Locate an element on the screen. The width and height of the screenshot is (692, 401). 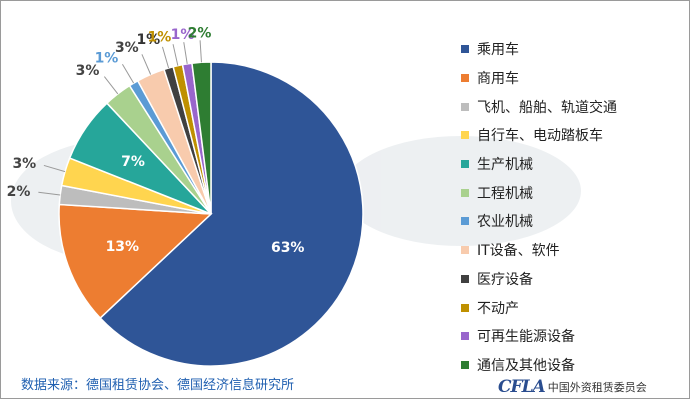
data-label-3: 2% is located at coordinates (19, 192).